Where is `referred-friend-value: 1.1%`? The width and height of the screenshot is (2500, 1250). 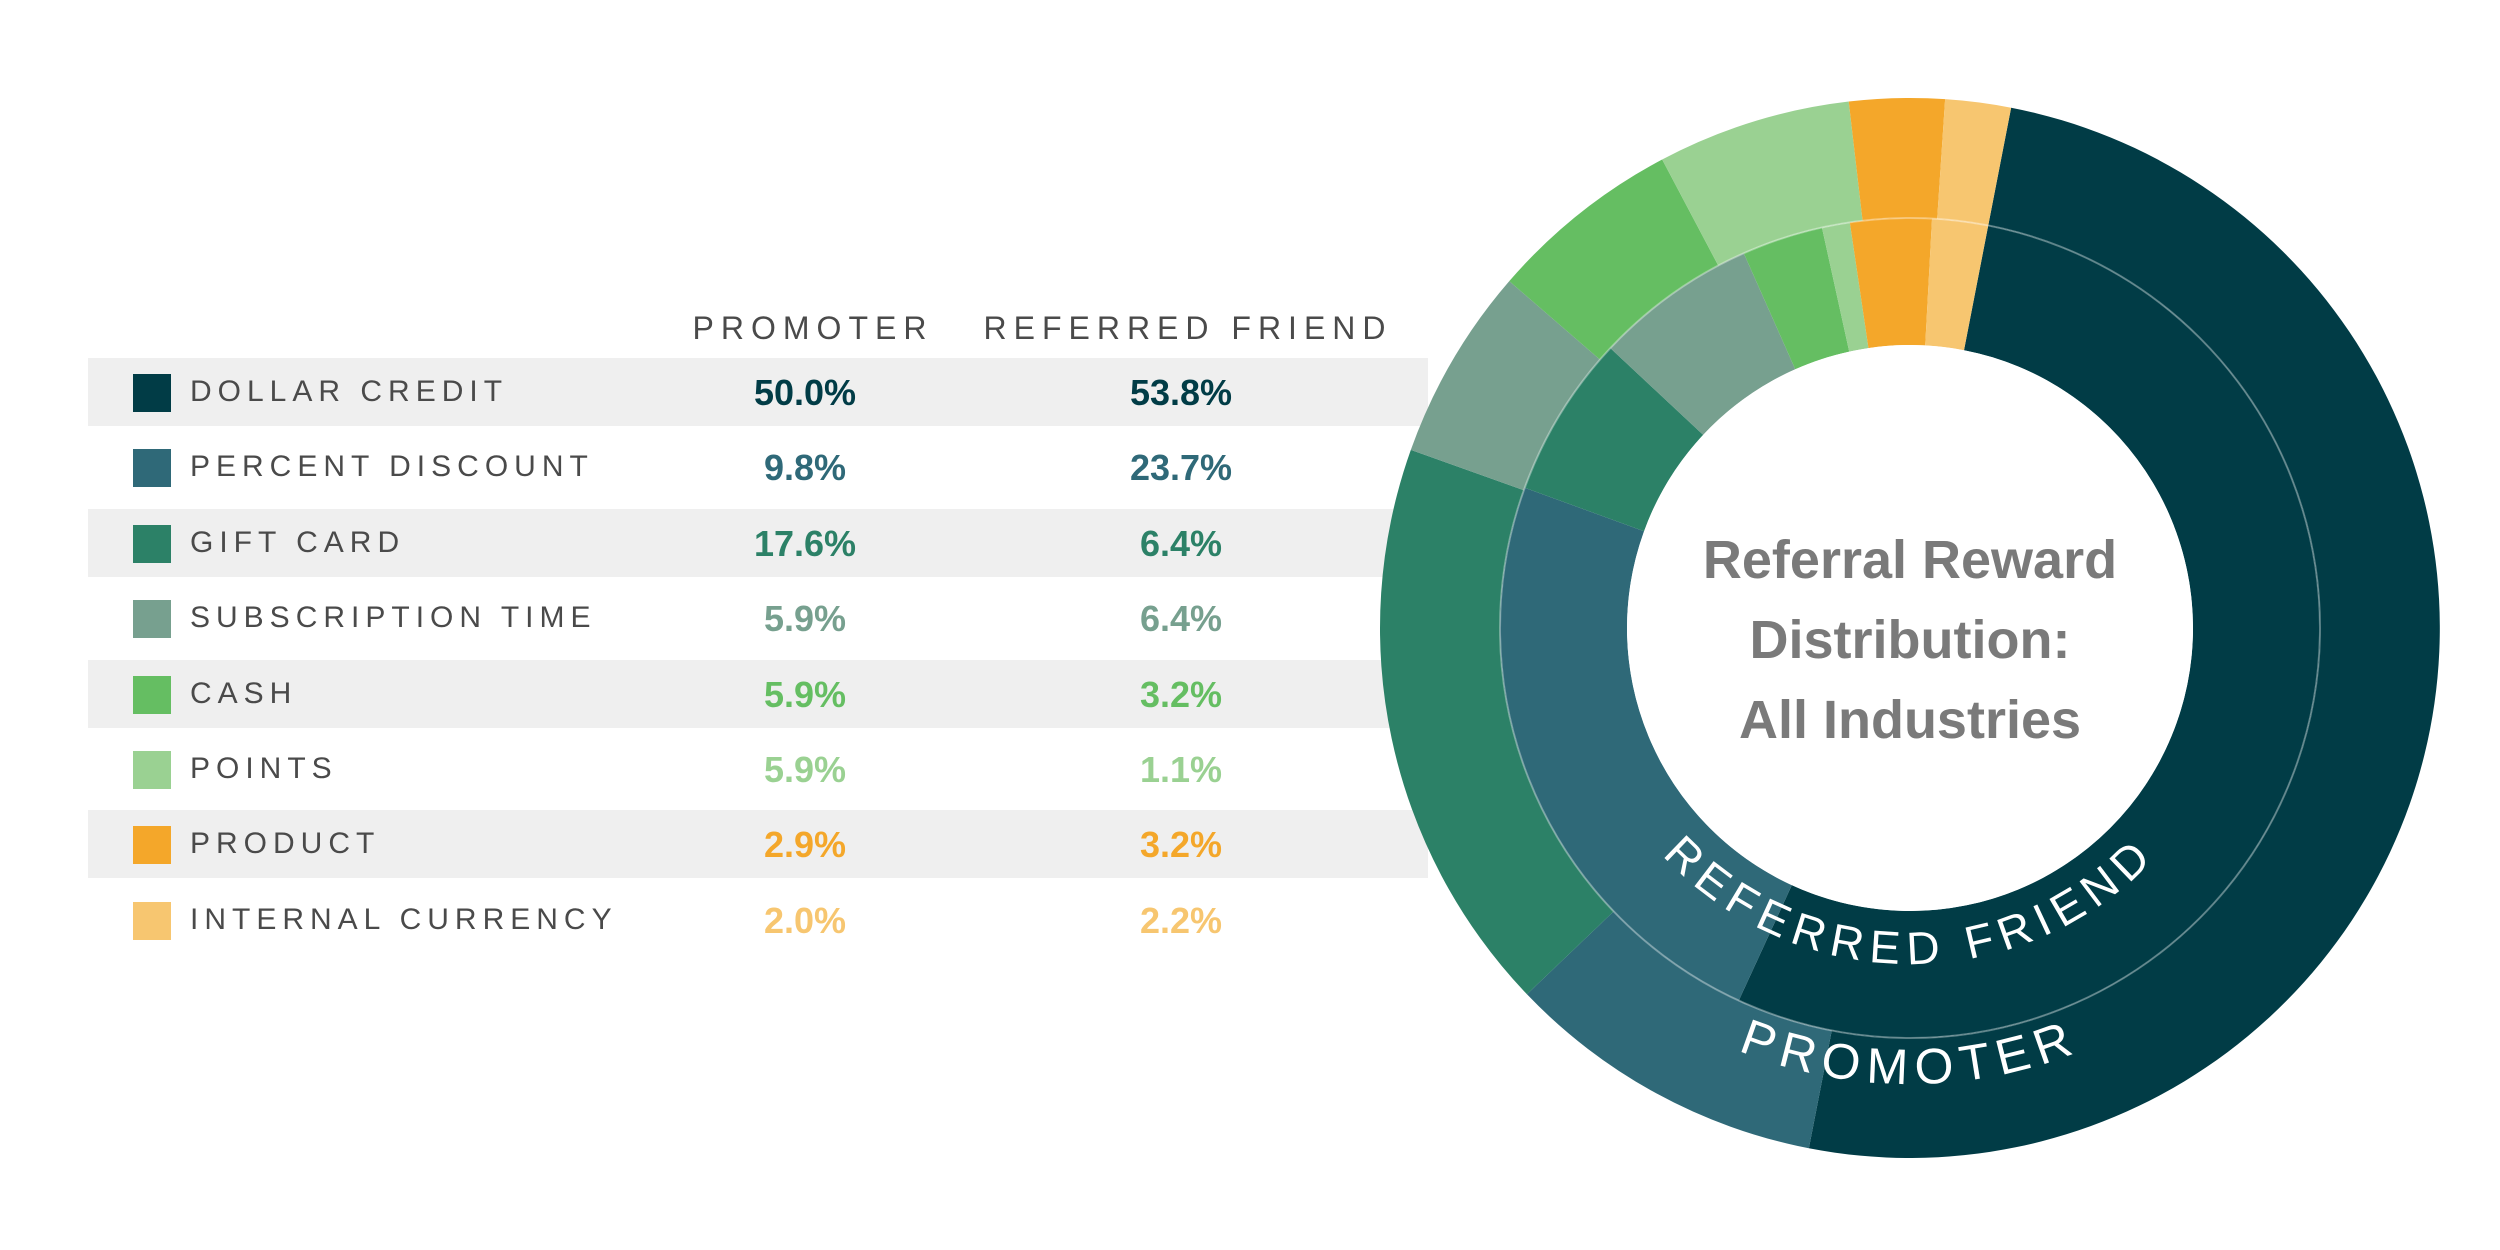
referred-friend-value: 1.1% is located at coordinates (1181, 769).